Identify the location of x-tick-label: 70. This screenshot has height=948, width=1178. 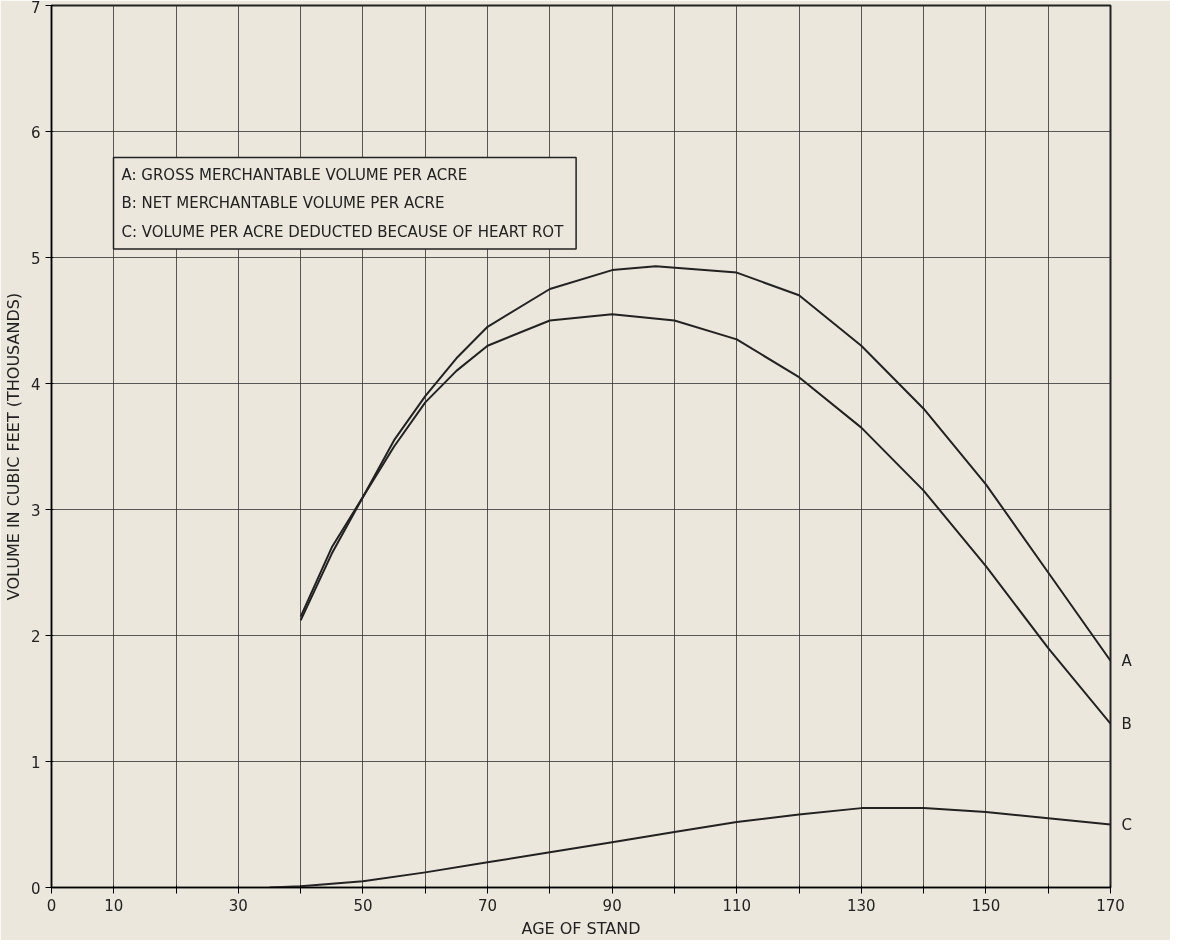
(488, 905).